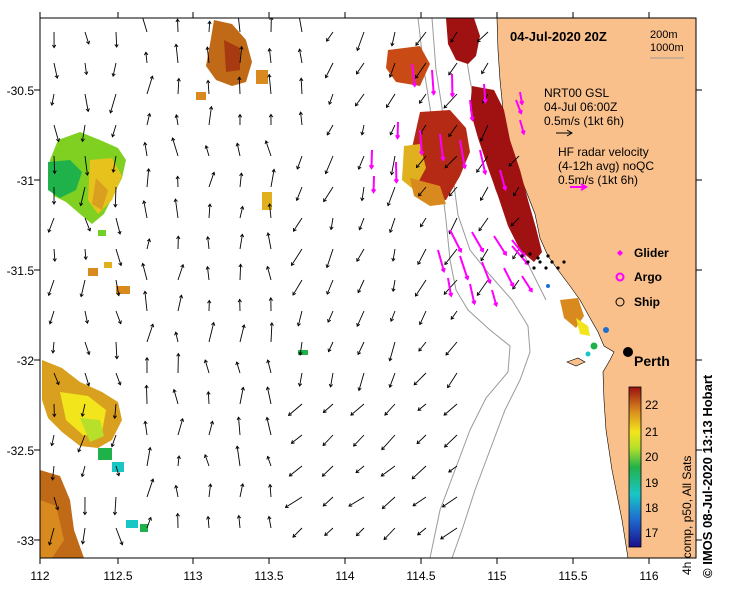 This screenshot has width=739, height=597. Describe the element at coordinates (652, 405) in the screenshot. I see `colorbar-tick: 22` at that location.